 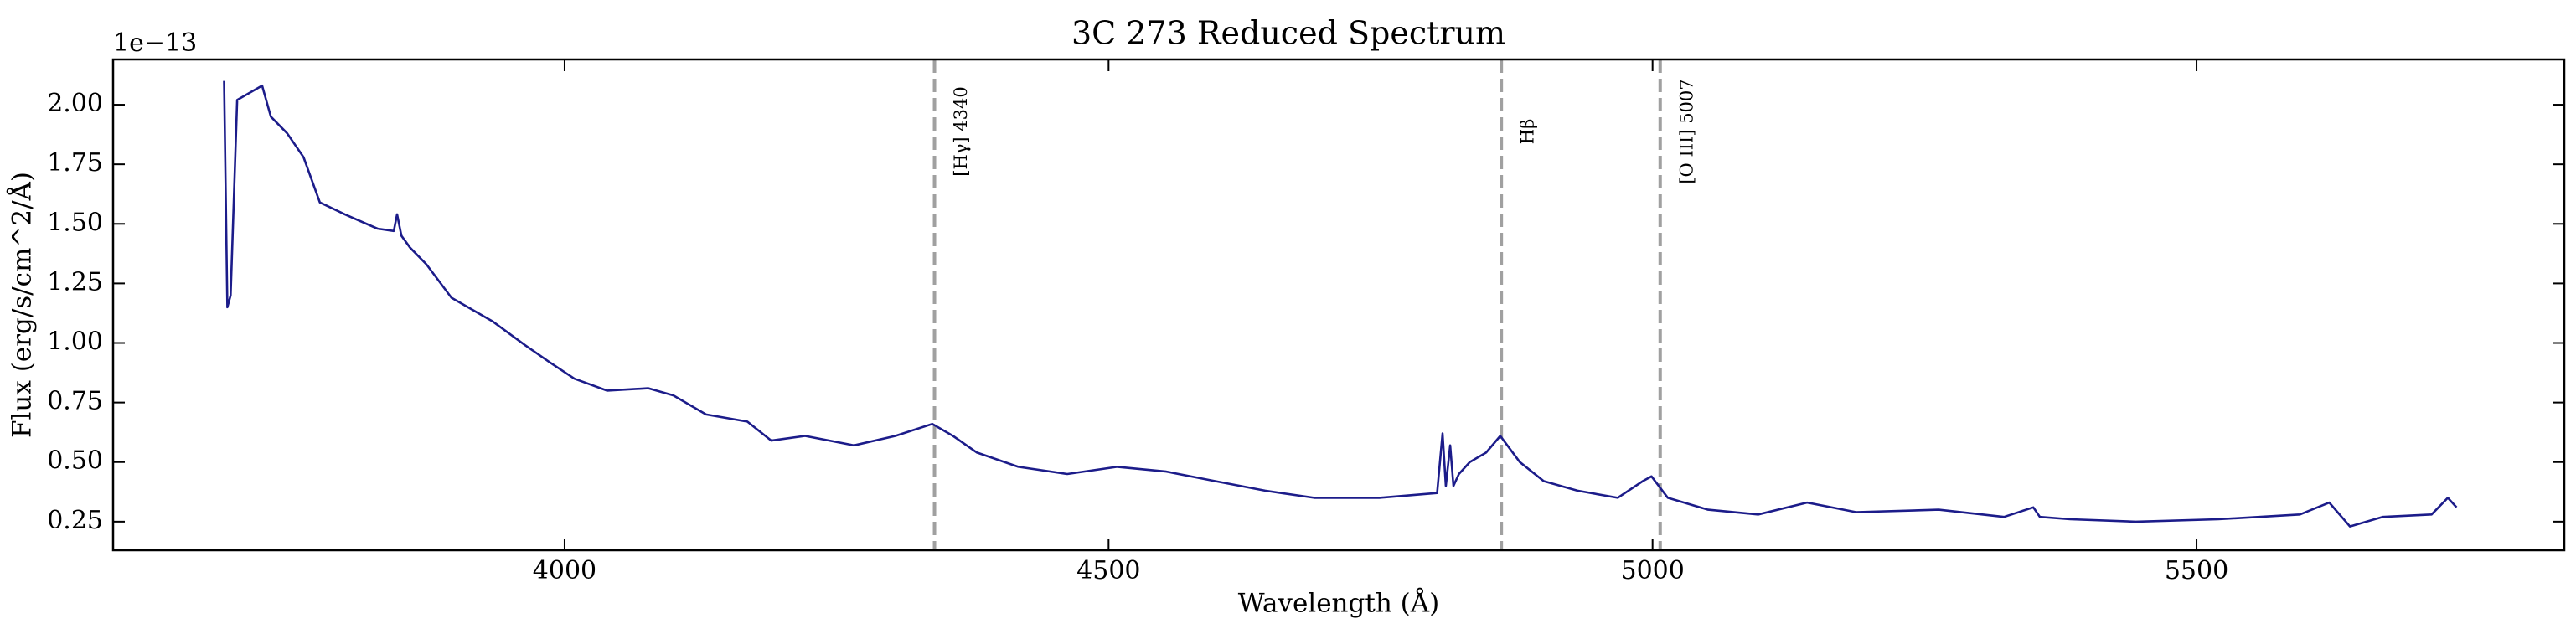 What do you see at coordinates (1338, 603) in the screenshot?
I see `x-axis-label: Wavelength (Å)` at bounding box center [1338, 603].